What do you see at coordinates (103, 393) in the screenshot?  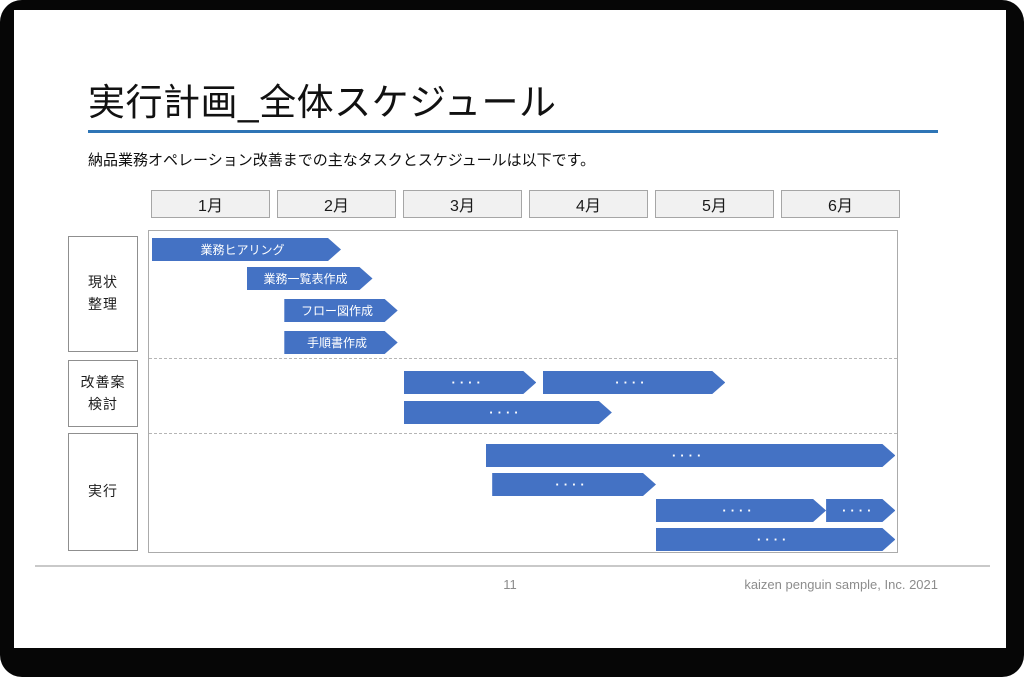 I see `row-label-box: 改善案 検討` at bounding box center [103, 393].